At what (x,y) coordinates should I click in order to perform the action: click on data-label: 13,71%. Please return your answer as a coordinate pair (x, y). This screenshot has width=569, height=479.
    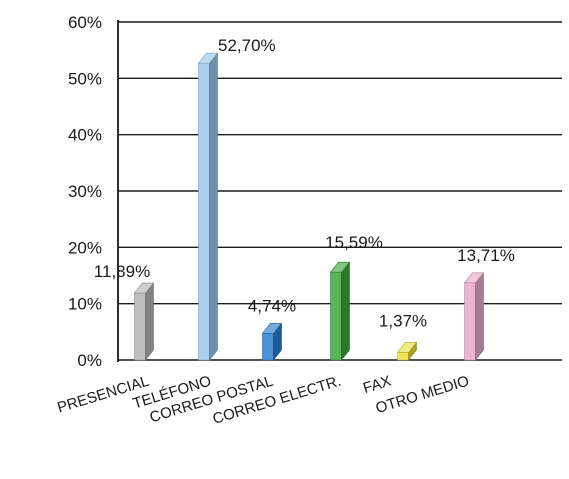
    Looking at the image, I should click on (486, 255).